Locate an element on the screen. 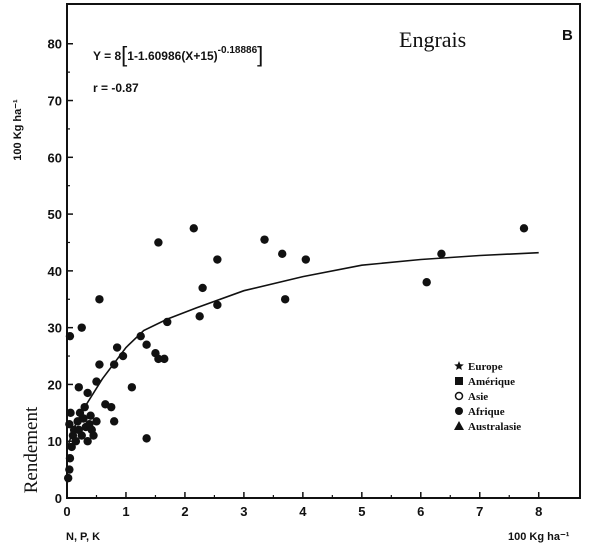 This screenshot has height=548, width=599. y-tick-label: 20 is located at coordinates (55, 384).